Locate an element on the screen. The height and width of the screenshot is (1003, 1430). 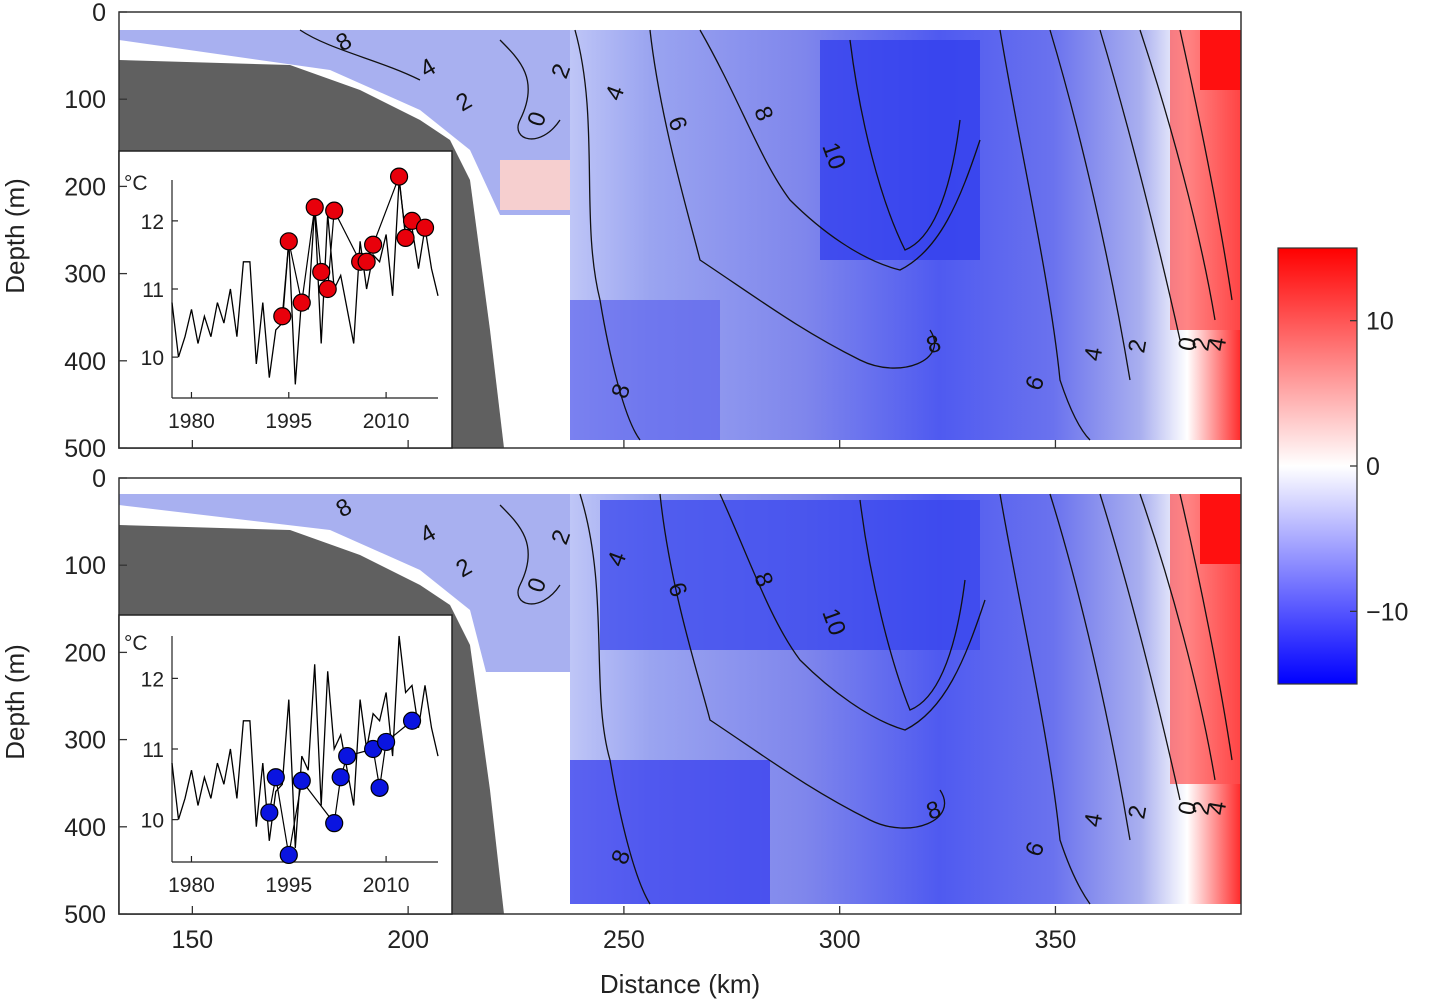
bottom-y-ticks: 0 100 200 300 400 500 is located at coordinates (95, 697).